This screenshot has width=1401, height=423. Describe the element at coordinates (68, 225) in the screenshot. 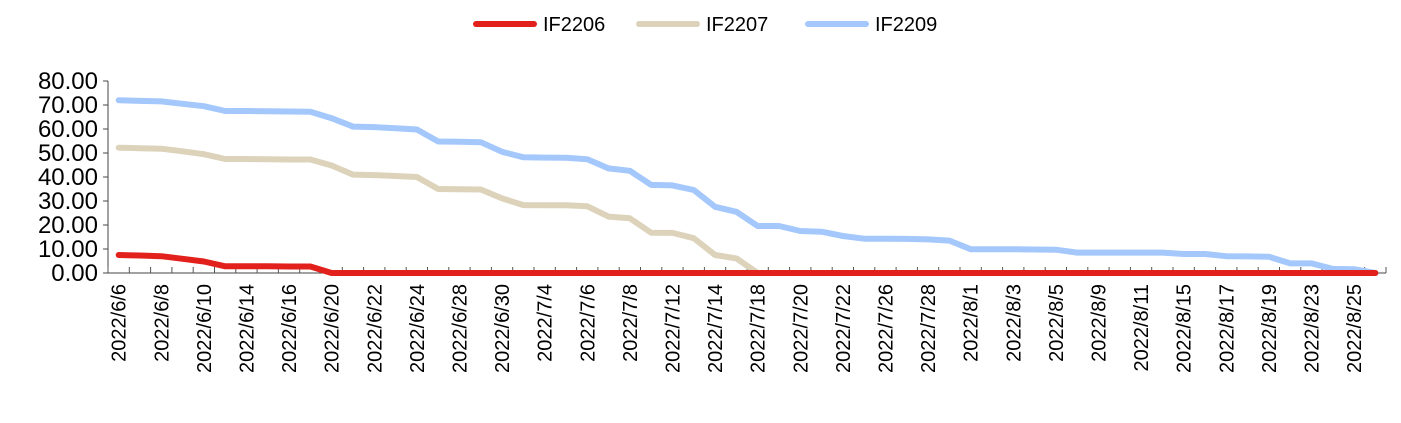

I see `y-tick-label: 20.00` at that location.